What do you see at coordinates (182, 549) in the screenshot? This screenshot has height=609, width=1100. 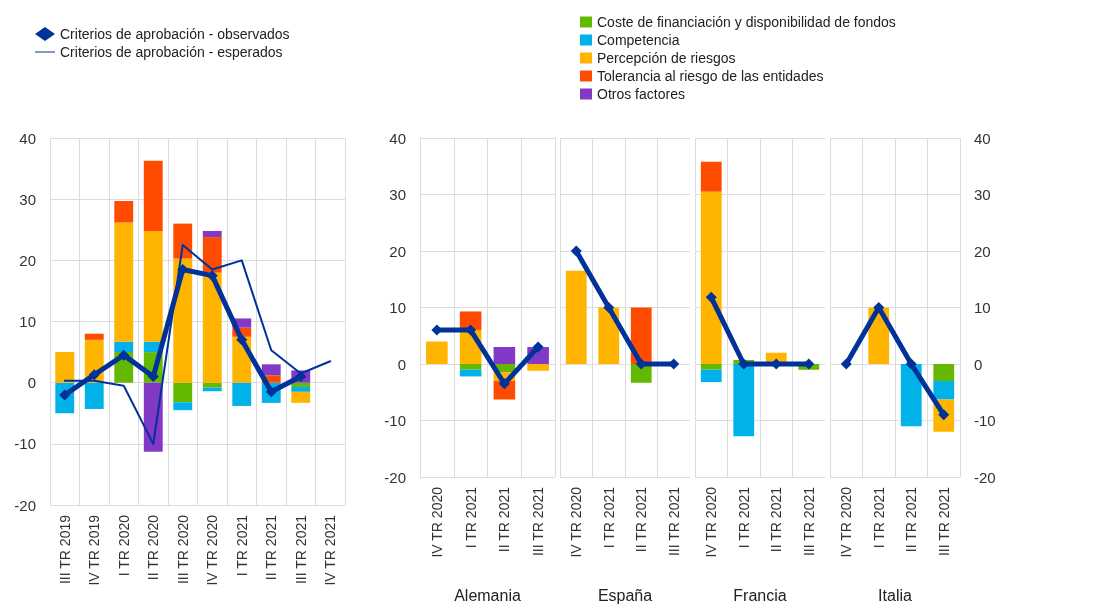 I see `x-tick-label: III TR 2020` at bounding box center [182, 549].